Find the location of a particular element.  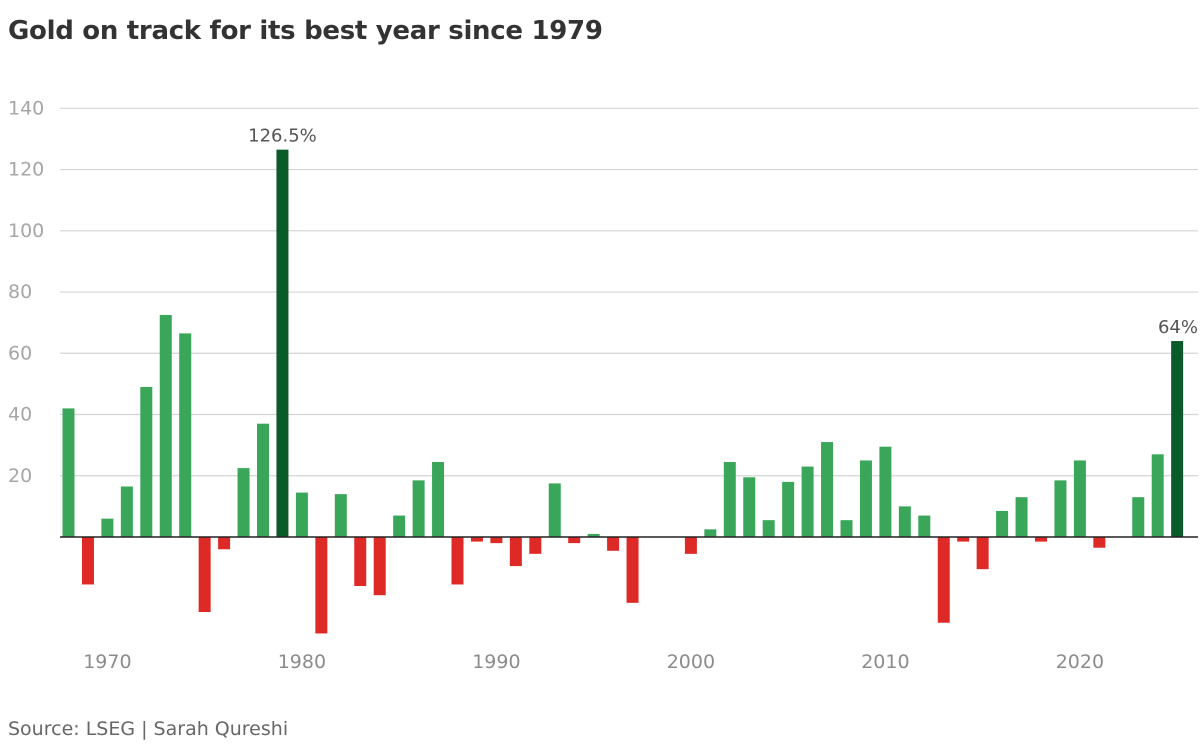

bar-2009 is located at coordinates (865, 498).